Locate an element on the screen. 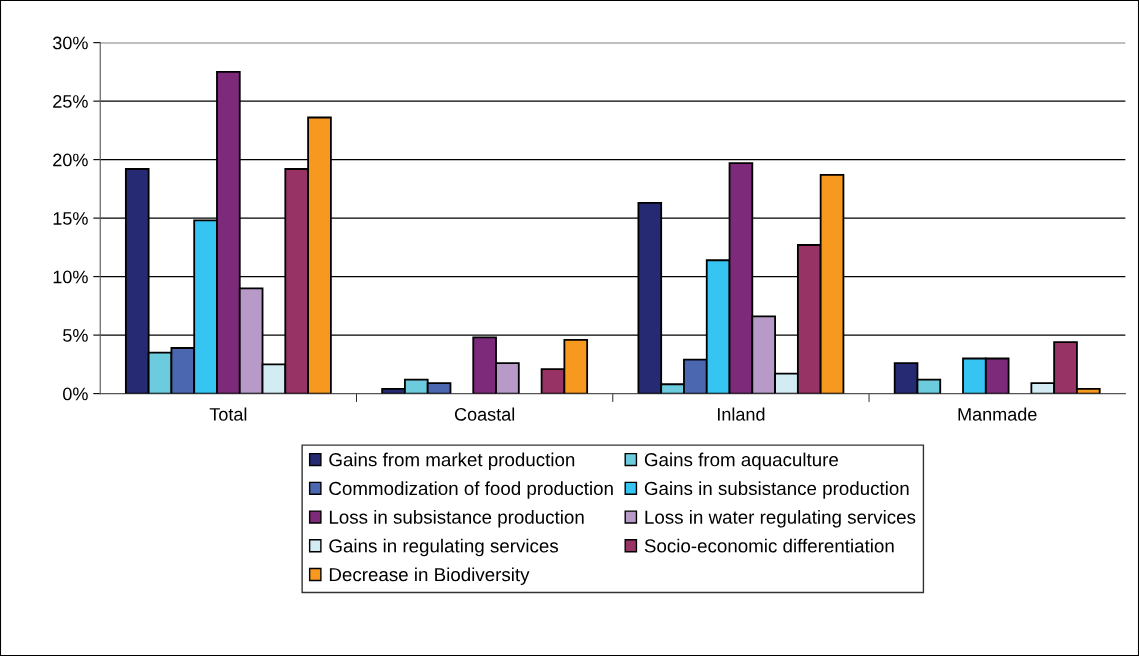 The image size is (1139, 656). y-tick-label: 10% is located at coordinates (70, 277).